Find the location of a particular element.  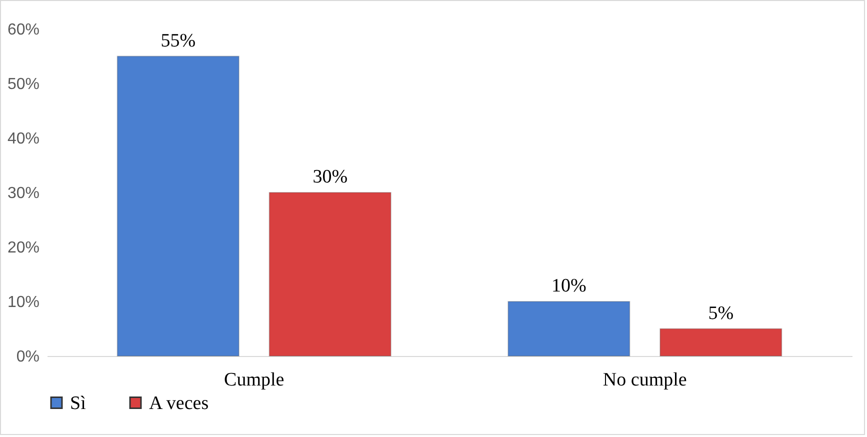

y-tick-label: 60% is located at coordinates (23, 30).